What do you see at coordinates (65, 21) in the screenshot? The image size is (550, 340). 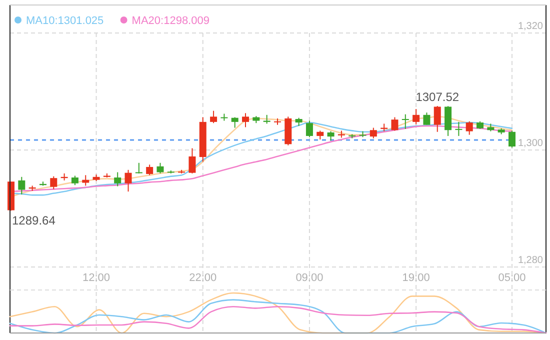 I see `legend-label: MA10:1301.025` at bounding box center [65, 21].